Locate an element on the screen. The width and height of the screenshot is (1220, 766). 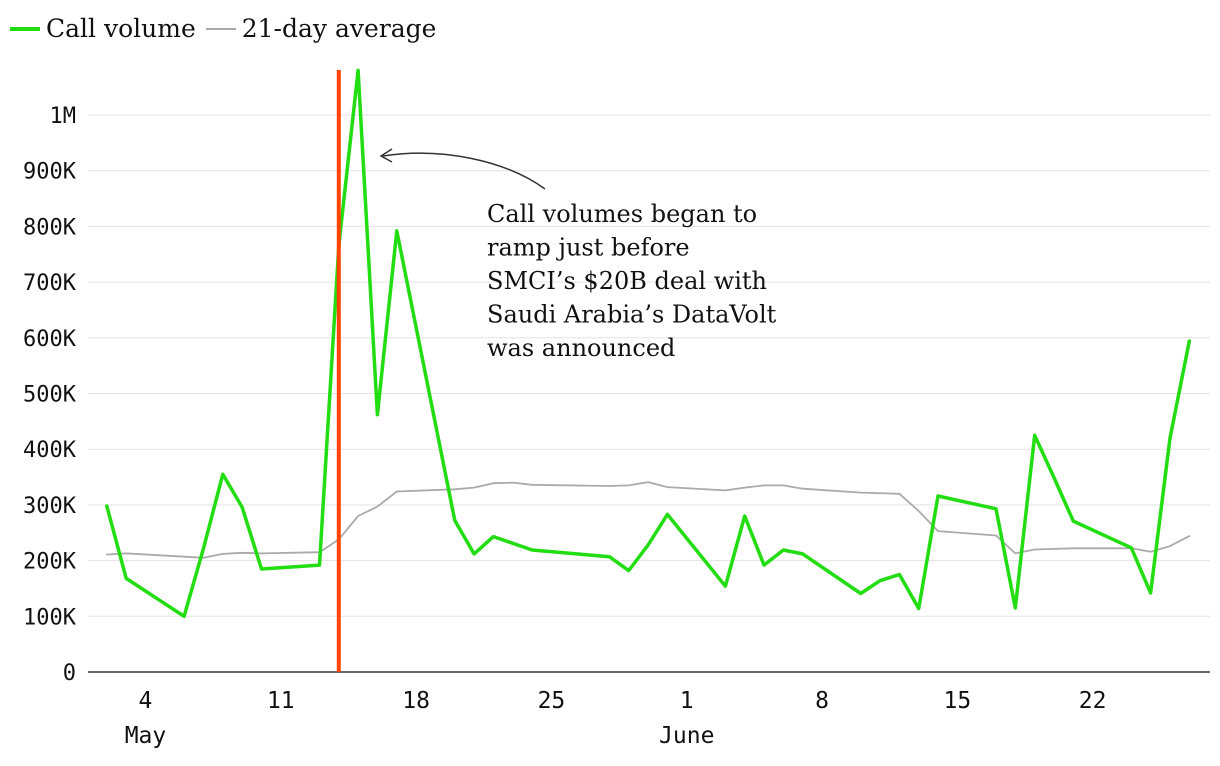
y-tick-label: 500K is located at coordinates (50, 395).